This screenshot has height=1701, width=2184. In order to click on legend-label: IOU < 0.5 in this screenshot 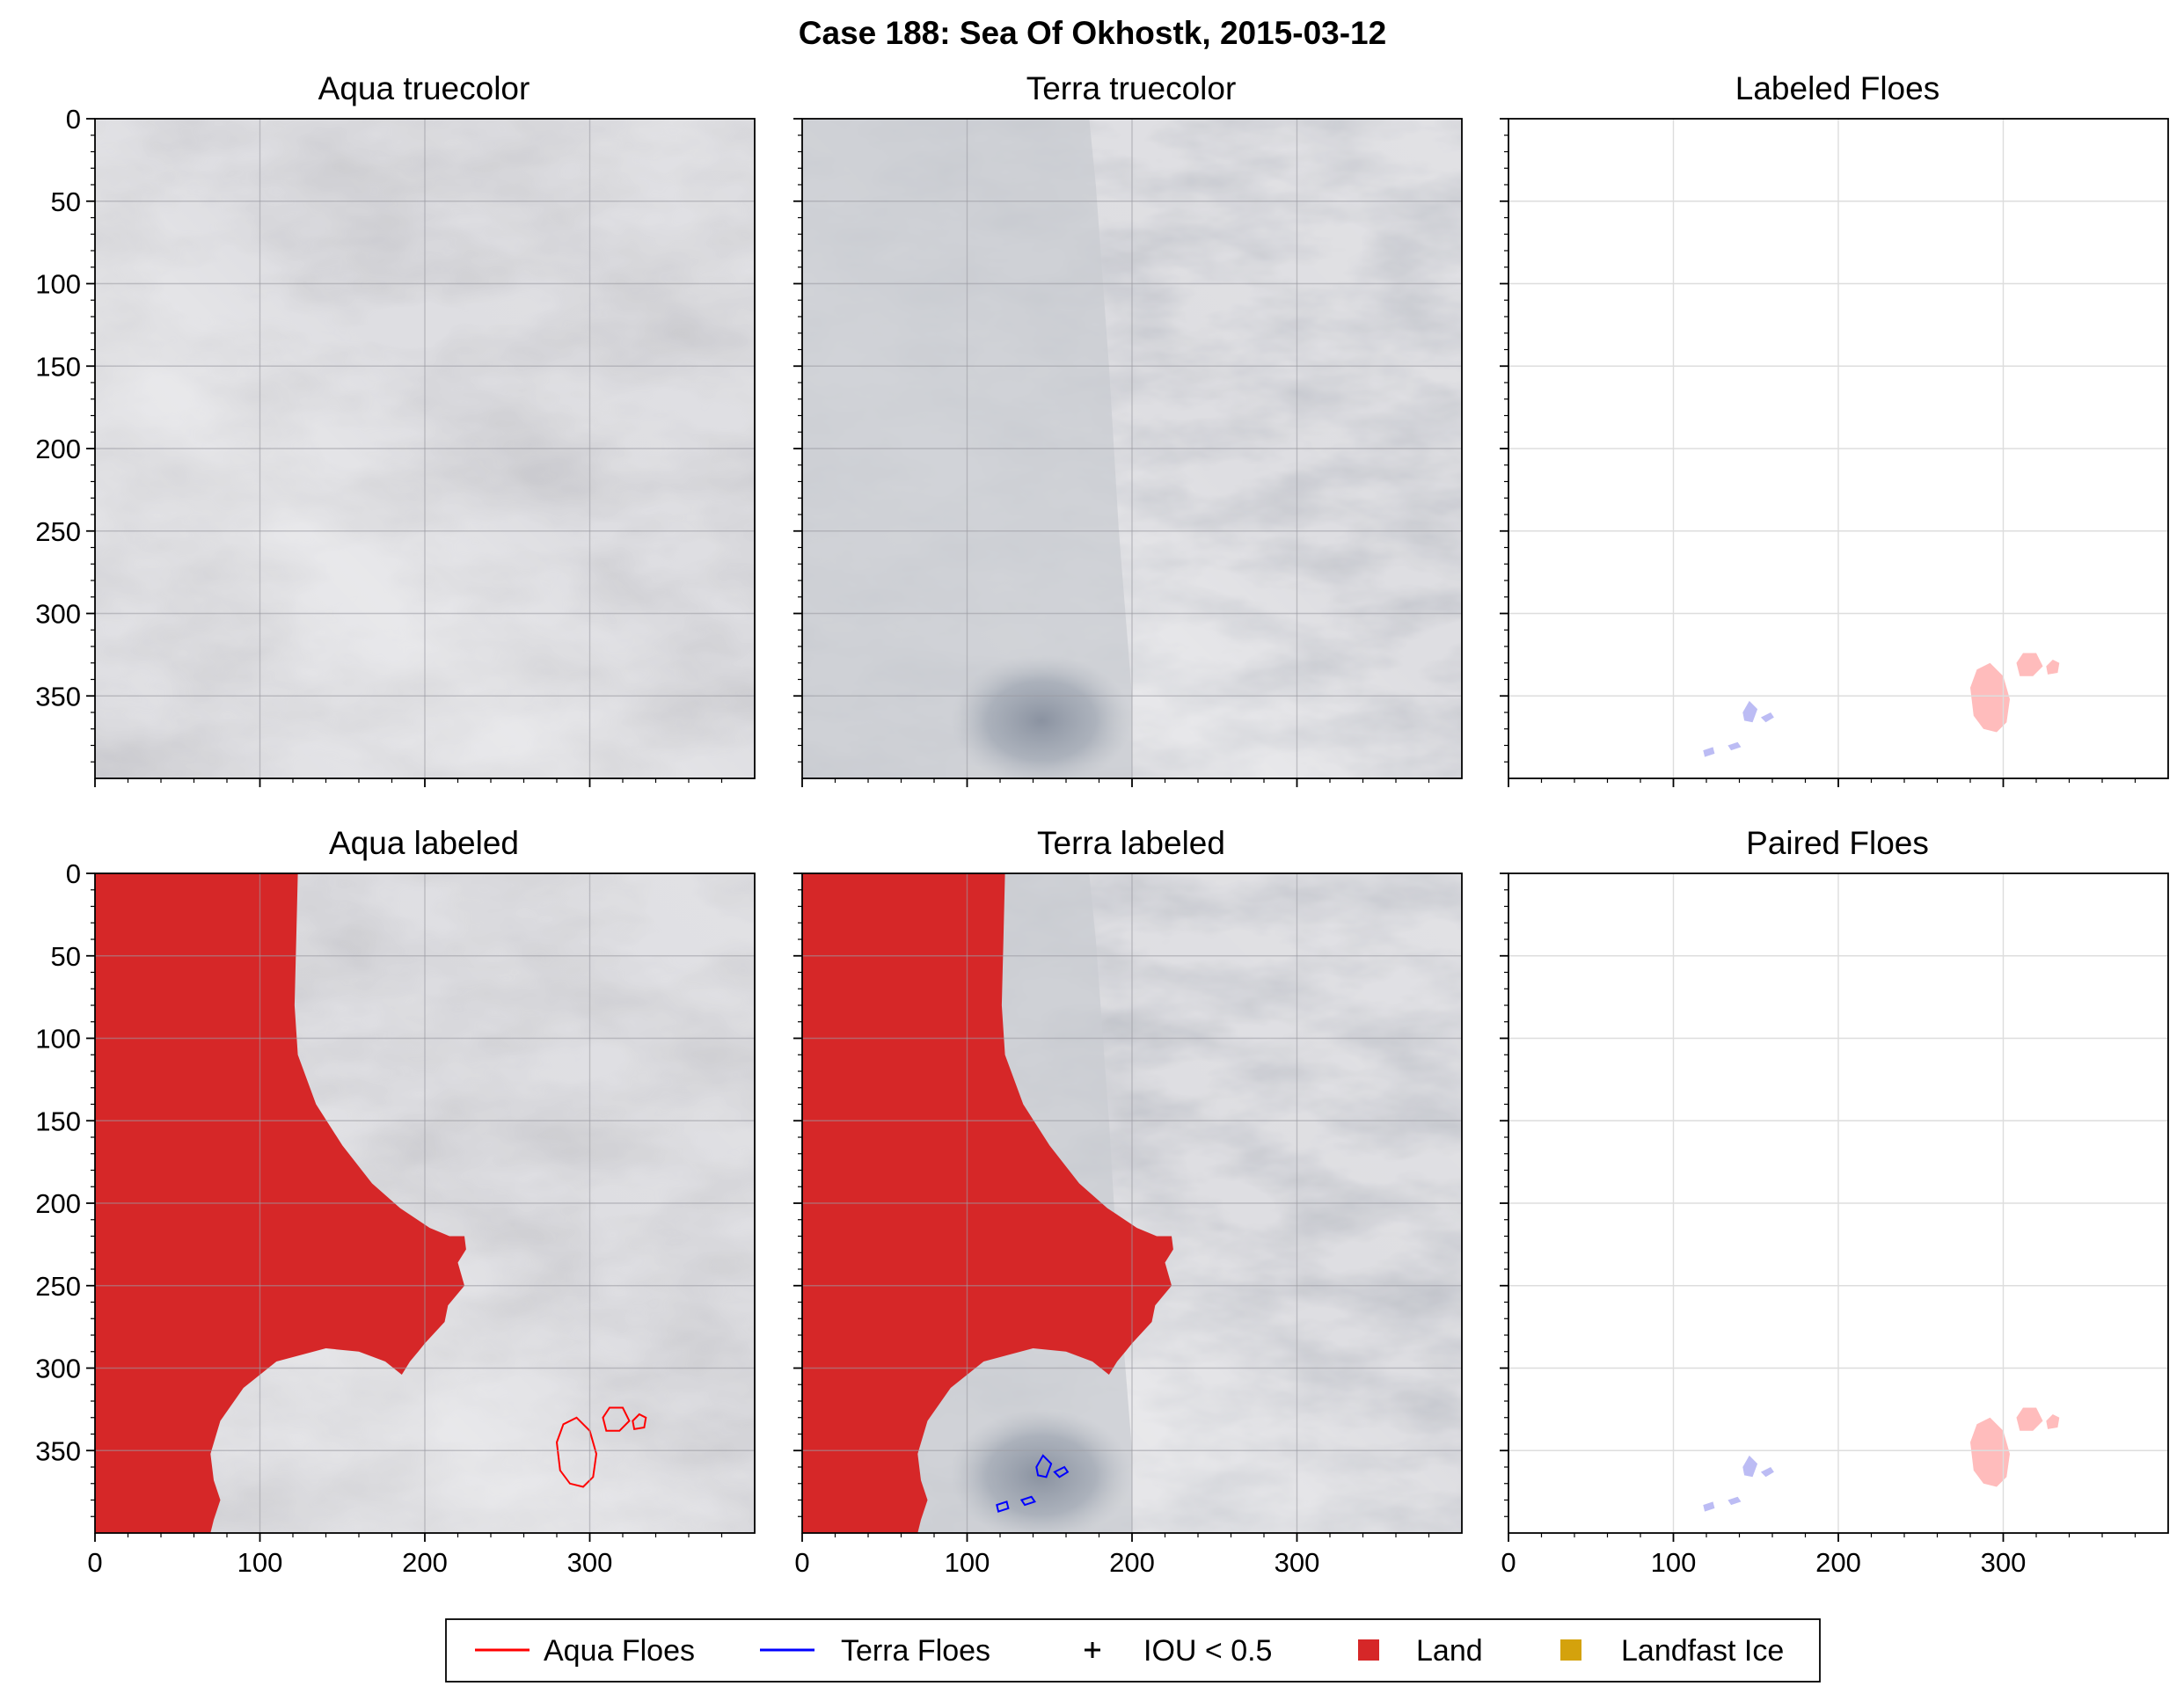, I will do `click(1207, 1651)`.